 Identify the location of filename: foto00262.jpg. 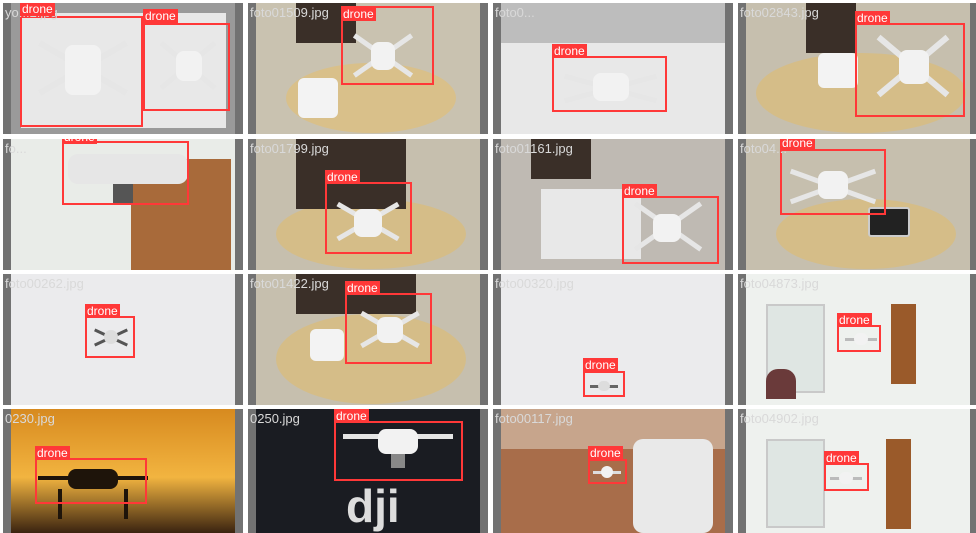
(44, 283).